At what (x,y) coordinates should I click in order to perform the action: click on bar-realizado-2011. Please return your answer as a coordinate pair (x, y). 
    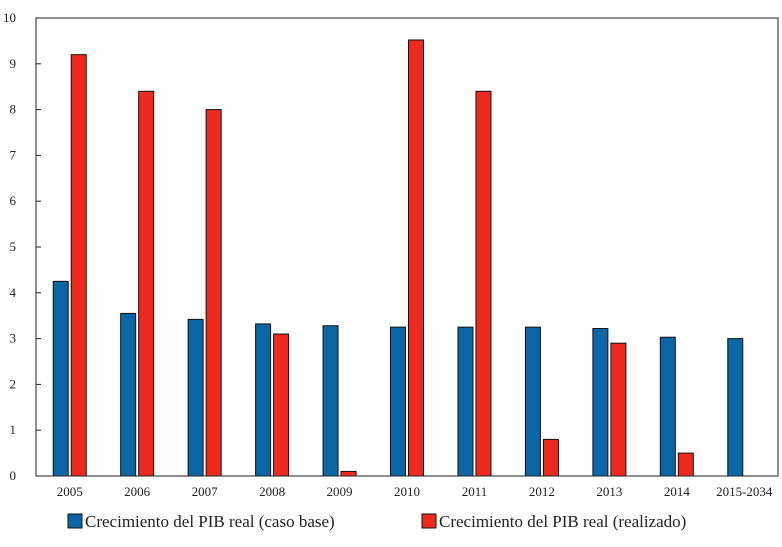
    Looking at the image, I should click on (483, 283).